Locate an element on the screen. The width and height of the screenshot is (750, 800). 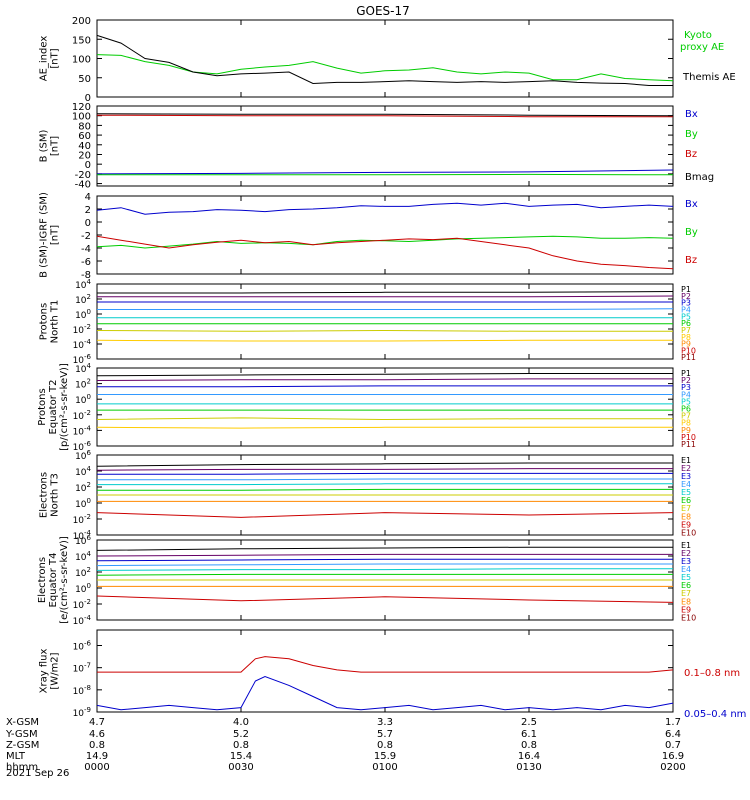
legend-e10: E10 is located at coordinates (688, 617).